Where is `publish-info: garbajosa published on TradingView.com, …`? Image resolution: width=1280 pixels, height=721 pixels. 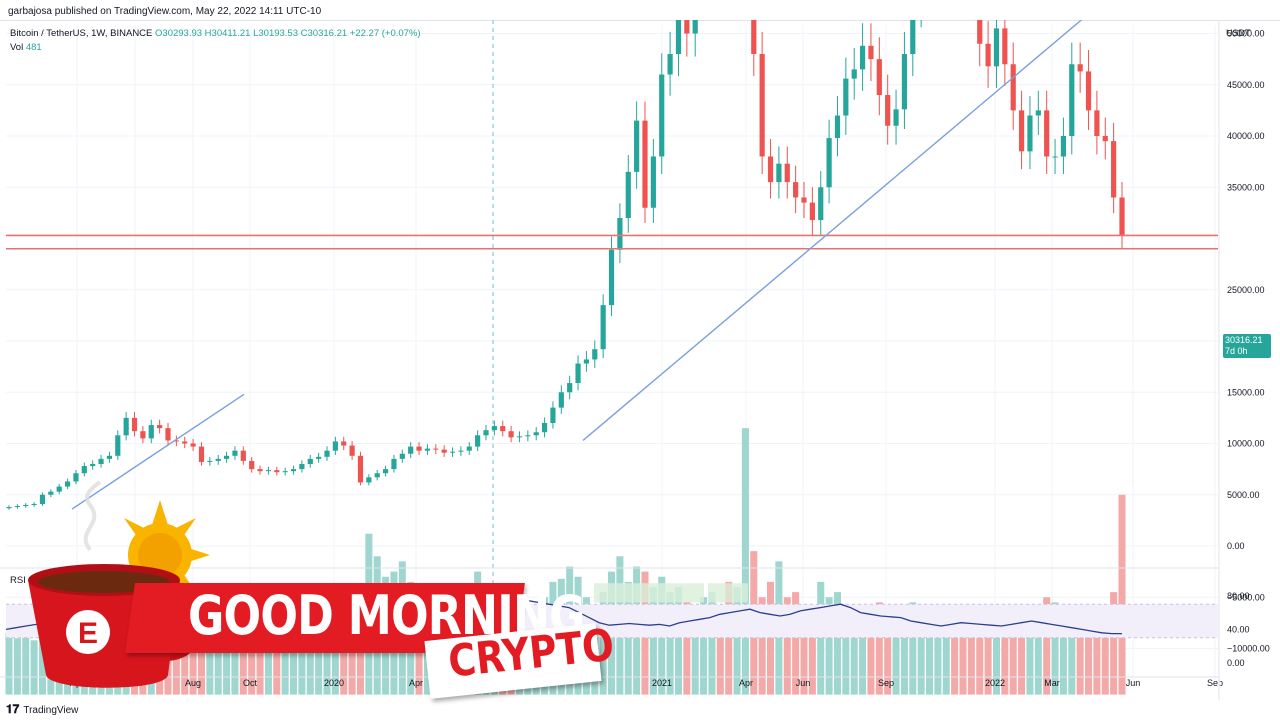 publish-info: garbajosa published on TradingView.com, … is located at coordinates (165, 11).